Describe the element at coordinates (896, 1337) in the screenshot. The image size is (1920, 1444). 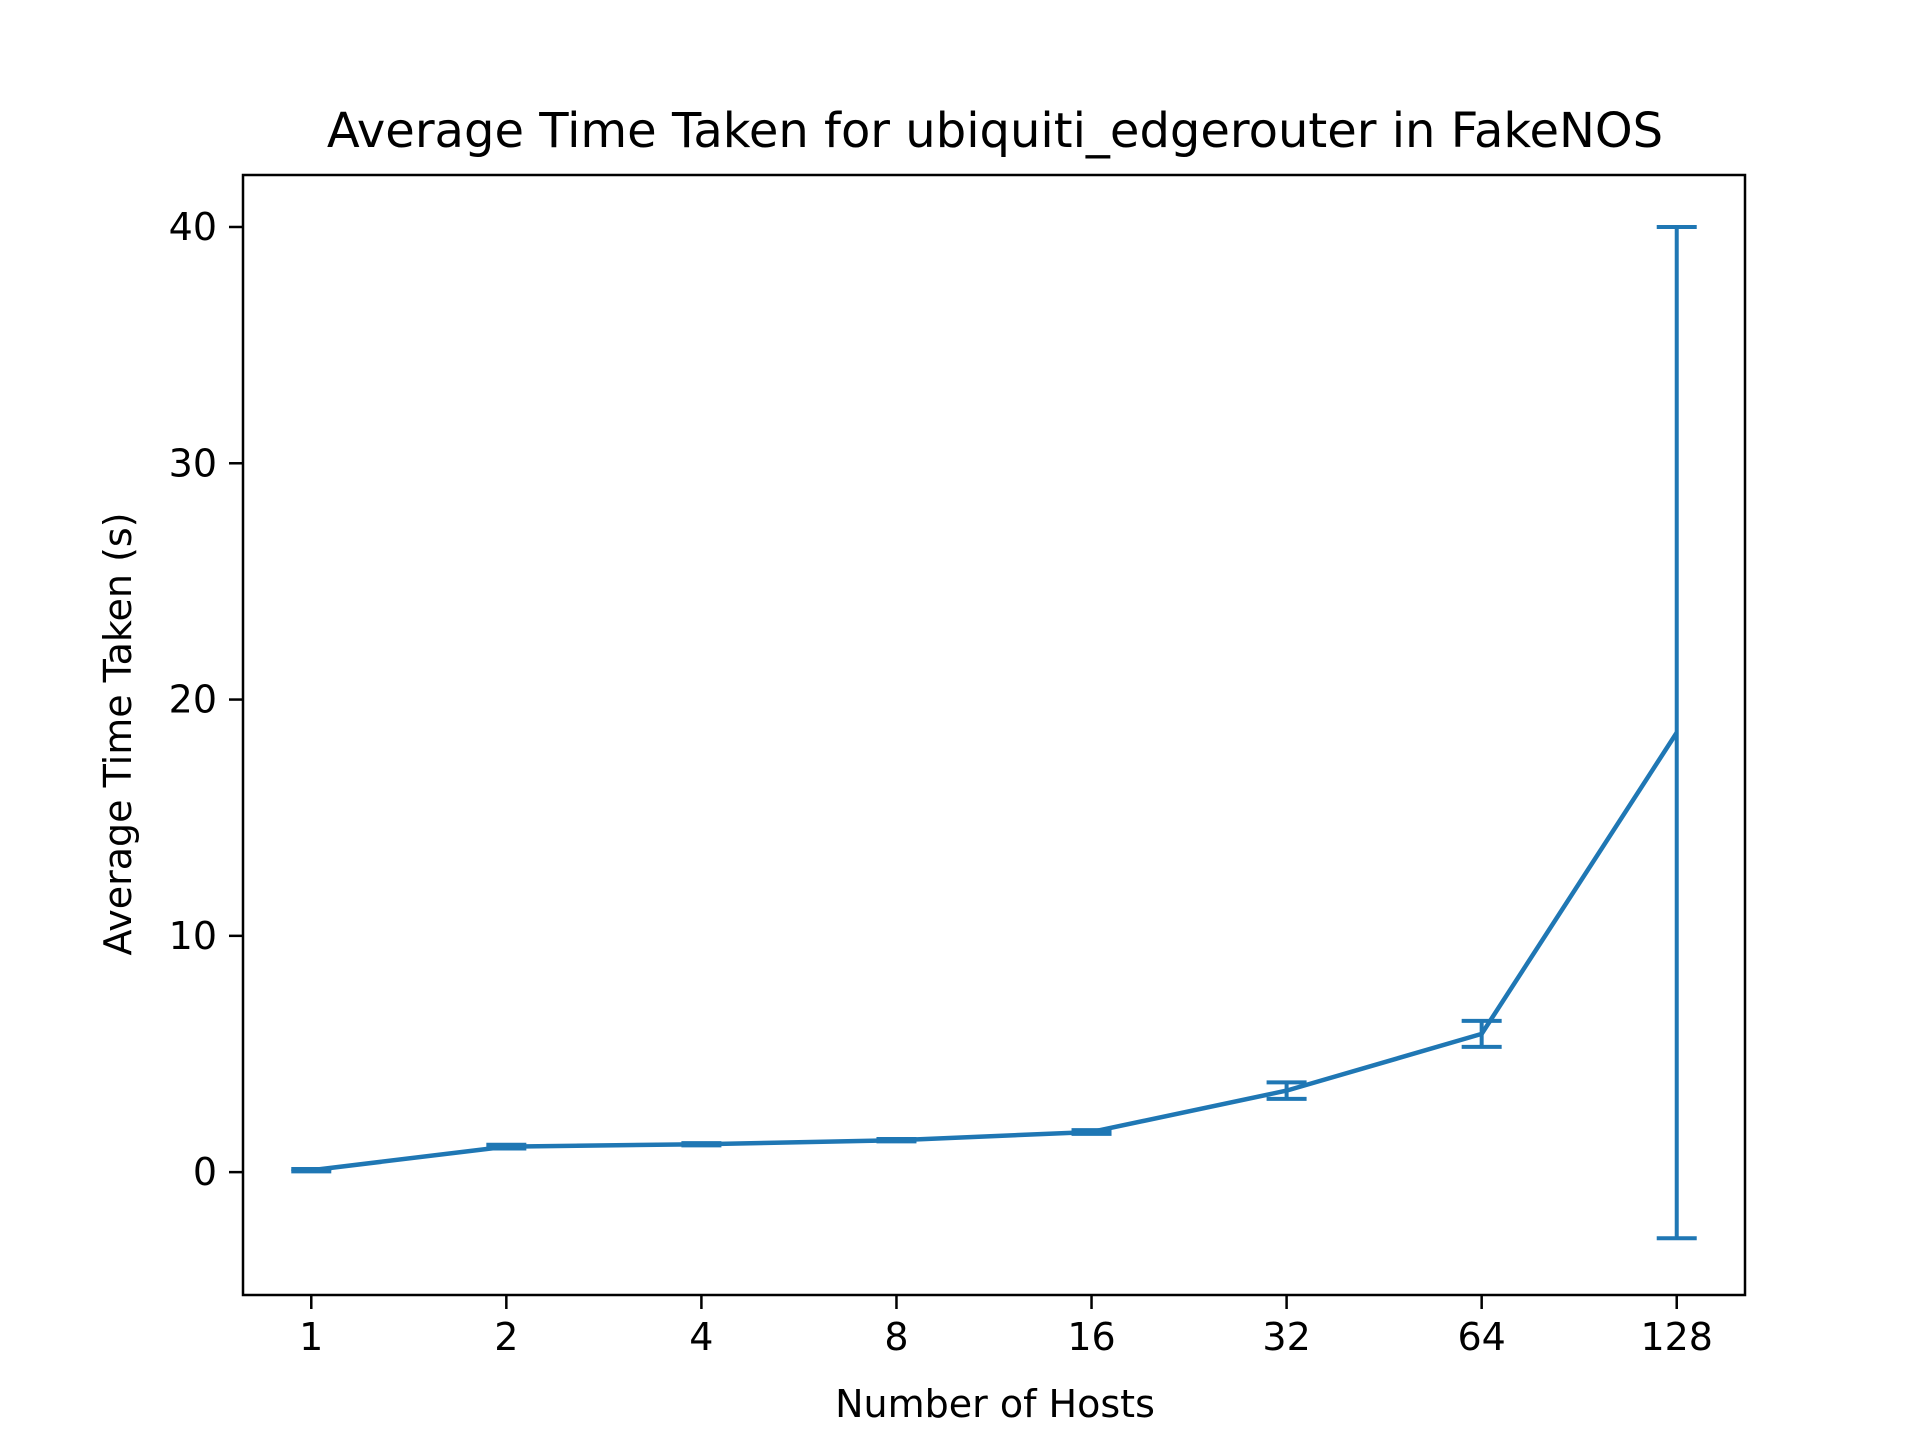
I see `x-tick-label: 8` at that location.